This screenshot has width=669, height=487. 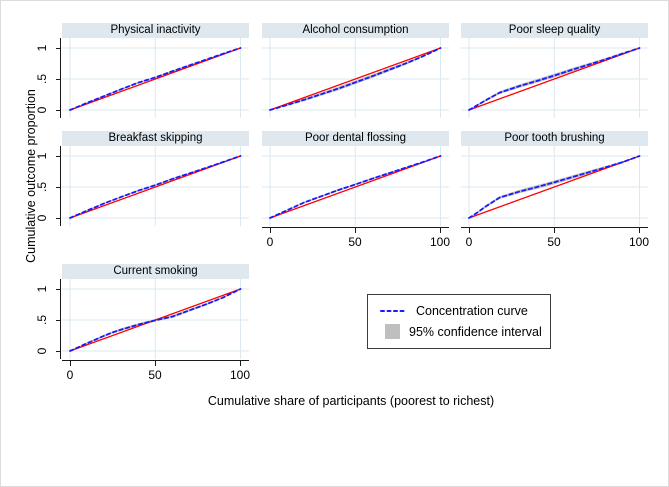 I want to click on panel-alcohol-consumption: Alcohol consumption, so click(x=355, y=70).